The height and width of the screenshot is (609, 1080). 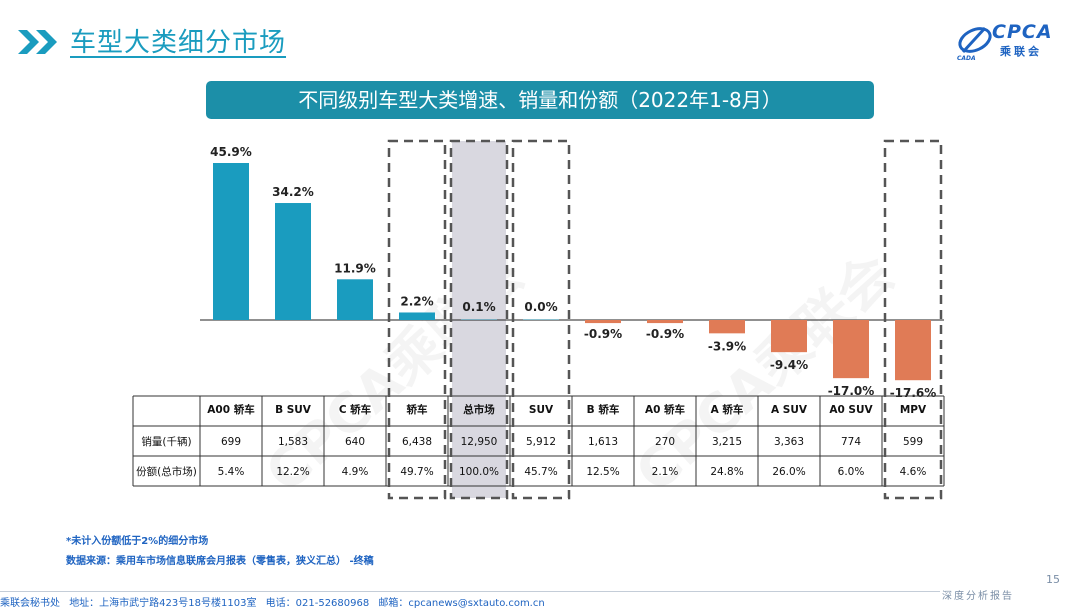 I want to click on table-cell: 6.0%, so click(x=851, y=472).